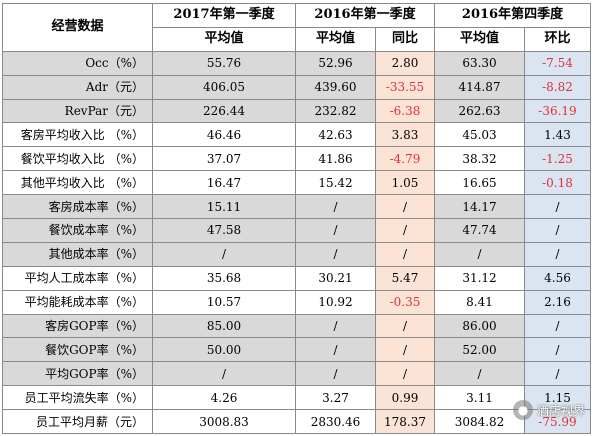  I want to click on table-row: 餐饮GOP率（%） 50.00//52.00/, so click(296, 350).